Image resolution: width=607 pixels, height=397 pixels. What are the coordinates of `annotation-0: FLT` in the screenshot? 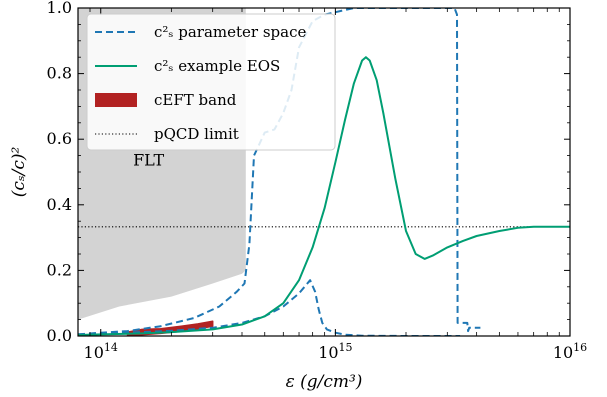 It's located at (148, 159).